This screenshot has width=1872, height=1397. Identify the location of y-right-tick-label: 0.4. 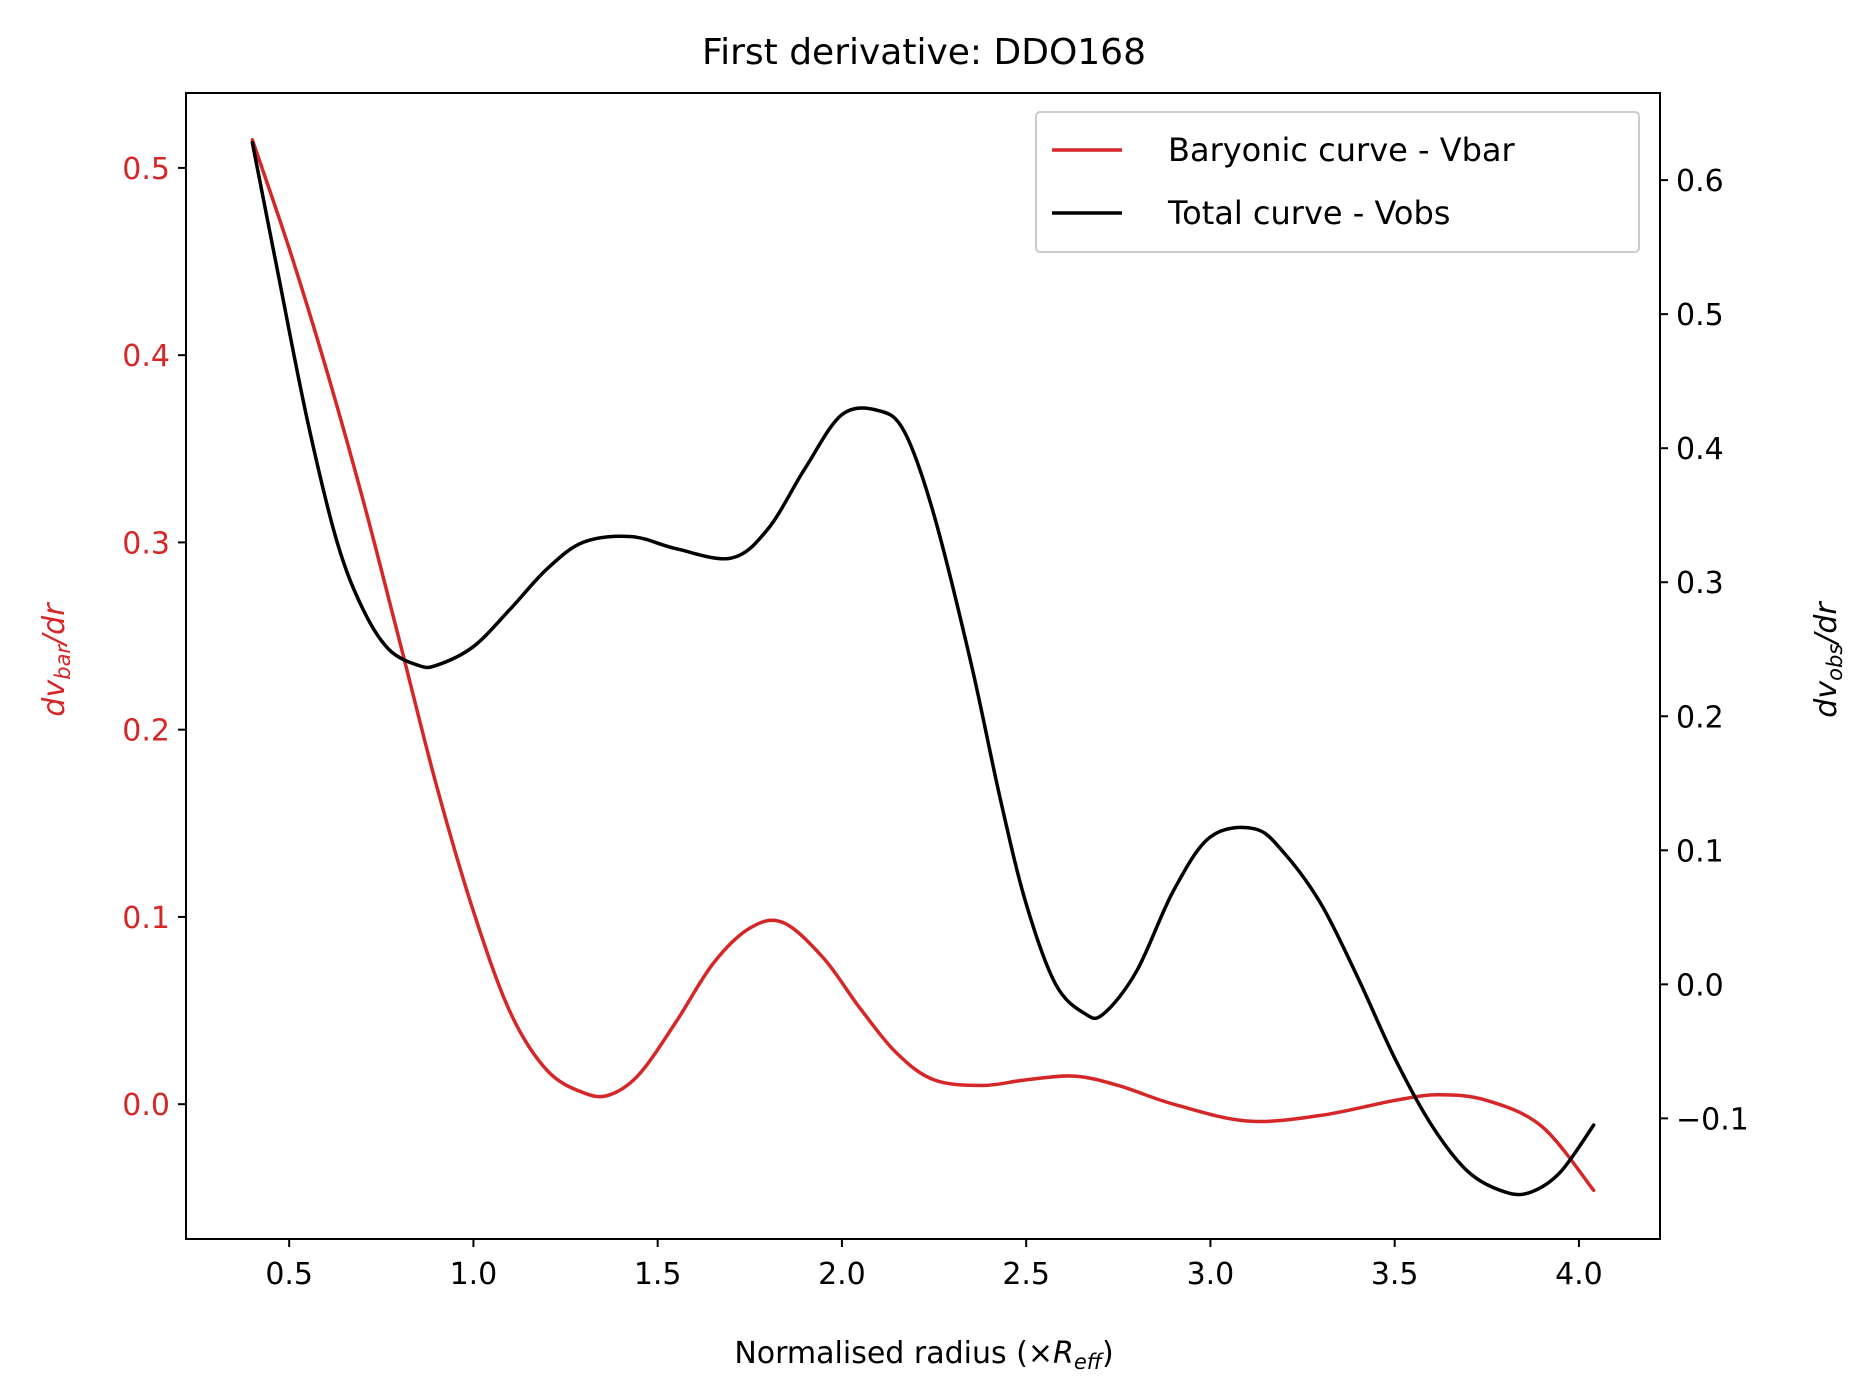
(1700, 449).